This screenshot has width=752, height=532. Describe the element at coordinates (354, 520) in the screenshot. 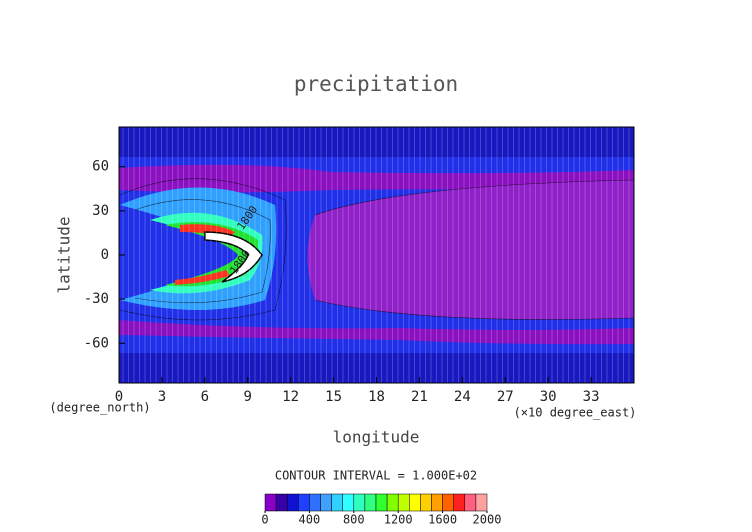

I see `colorbar-tick-label: 800` at that location.